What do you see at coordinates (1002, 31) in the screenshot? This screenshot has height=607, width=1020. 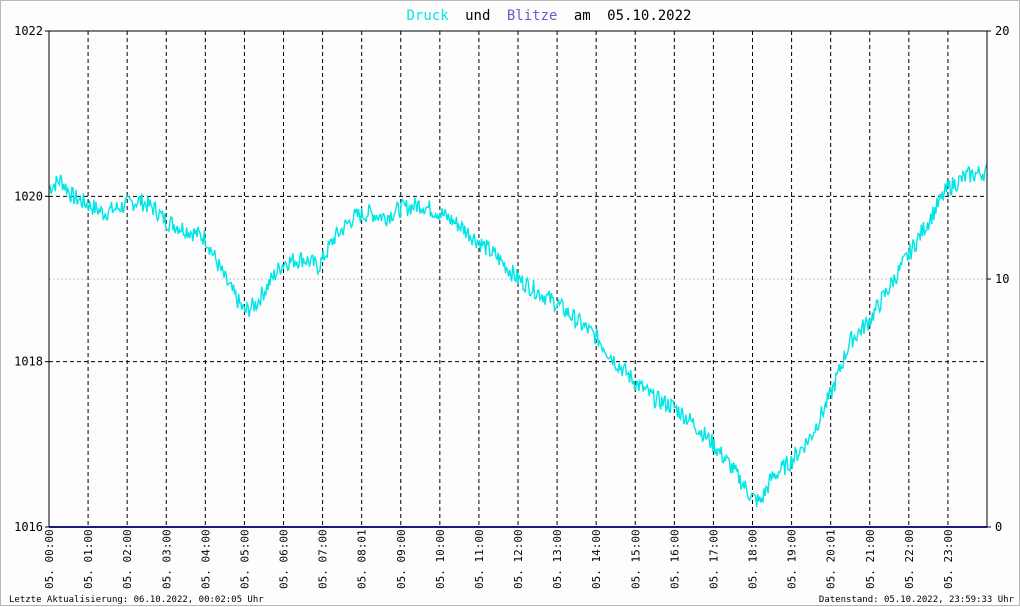 I see `y-right-tick-label: 20` at bounding box center [1002, 31].